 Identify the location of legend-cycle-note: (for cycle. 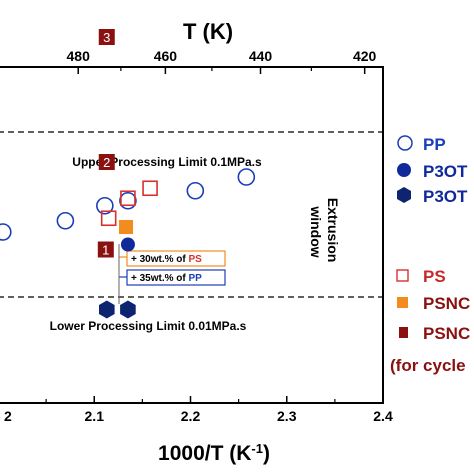
(428, 365).